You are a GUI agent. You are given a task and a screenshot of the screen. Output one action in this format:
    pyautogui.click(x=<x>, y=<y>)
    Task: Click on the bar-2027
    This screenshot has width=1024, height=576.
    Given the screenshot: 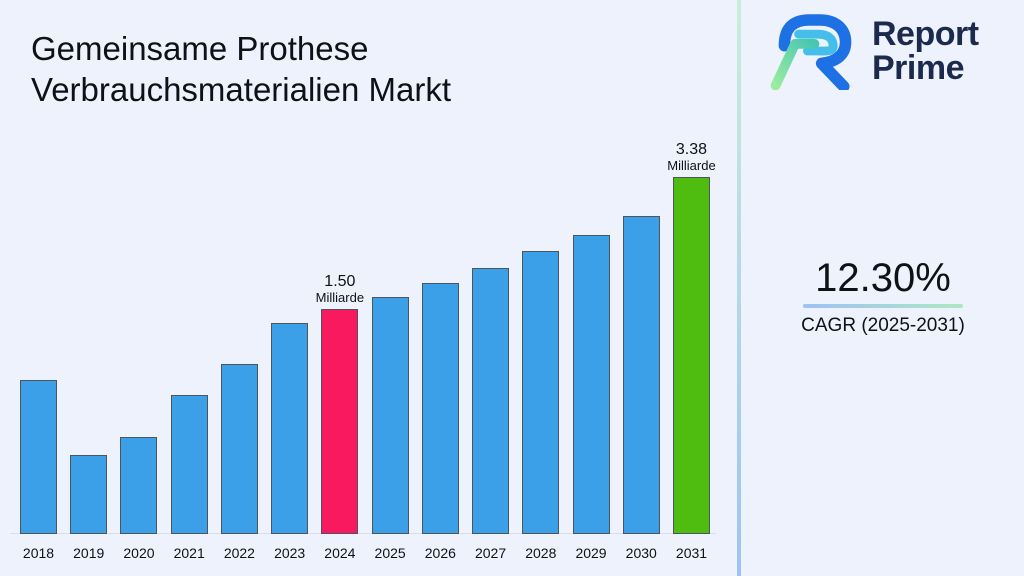 What is the action you would take?
    pyautogui.click(x=491, y=401)
    